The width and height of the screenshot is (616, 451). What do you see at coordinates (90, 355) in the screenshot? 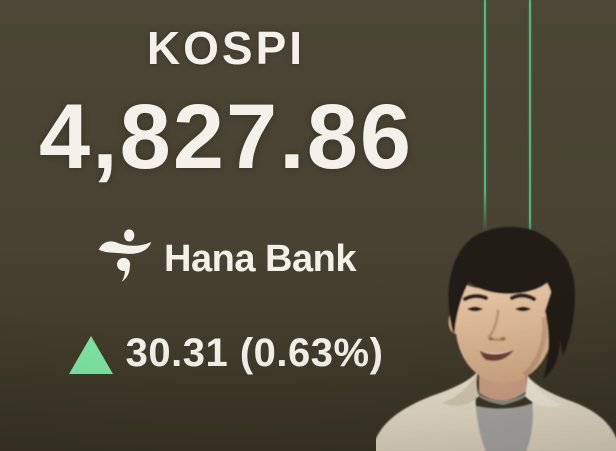
I see `up-triangle-icon` at bounding box center [90, 355].